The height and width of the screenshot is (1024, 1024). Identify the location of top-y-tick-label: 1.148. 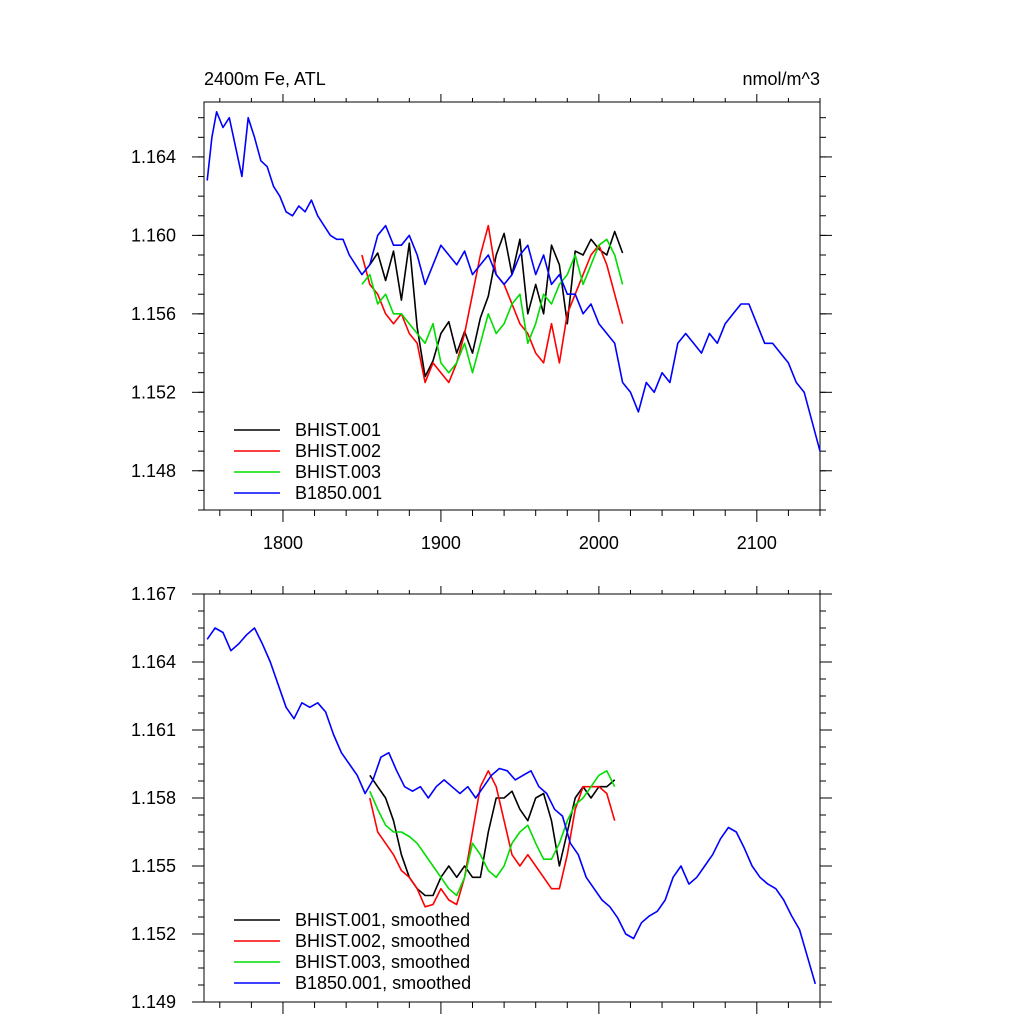
(153, 471).